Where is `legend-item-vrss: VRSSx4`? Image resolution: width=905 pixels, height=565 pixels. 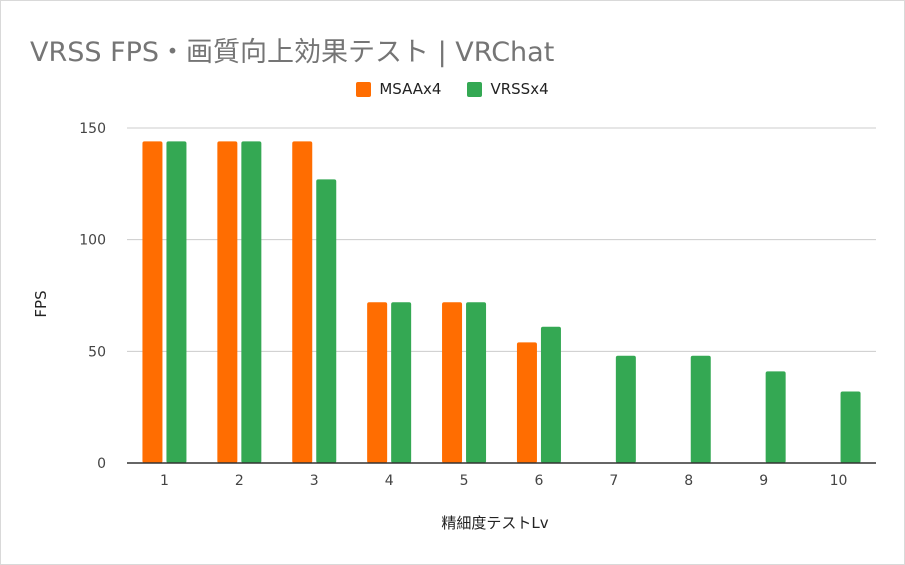 legend-item-vrss: VRSSx4 is located at coordinates (508, 89).